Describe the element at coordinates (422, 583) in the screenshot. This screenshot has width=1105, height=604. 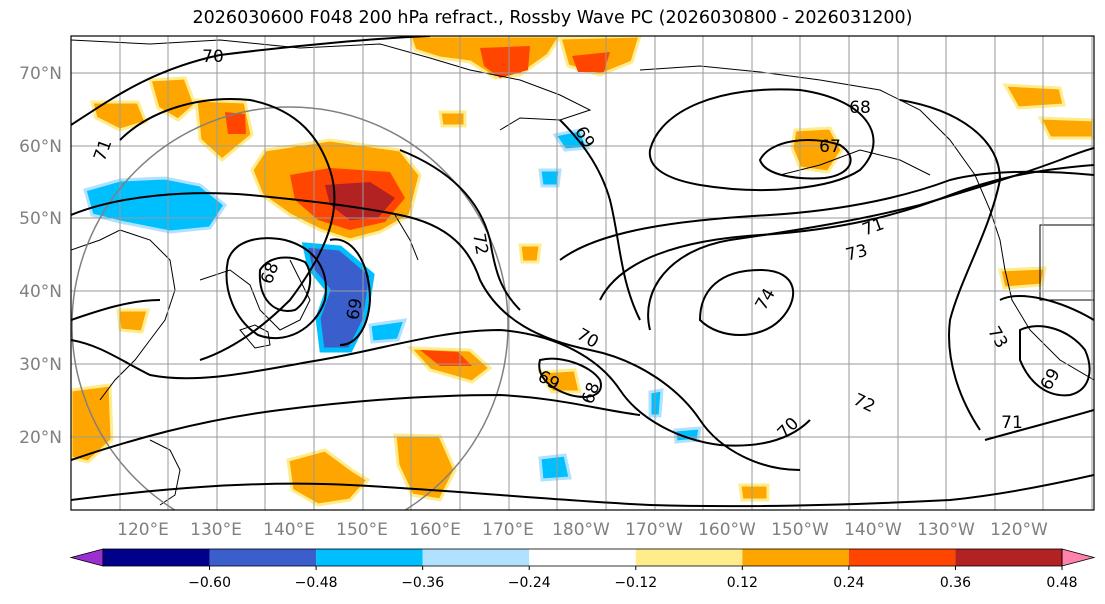
I see `colorbar-tick-label: −0.36` at that location.